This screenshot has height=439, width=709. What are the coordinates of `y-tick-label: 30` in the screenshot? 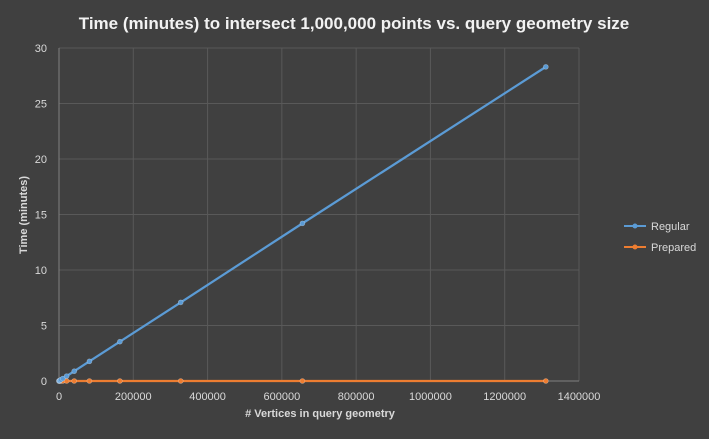 It's located at (41, 49).